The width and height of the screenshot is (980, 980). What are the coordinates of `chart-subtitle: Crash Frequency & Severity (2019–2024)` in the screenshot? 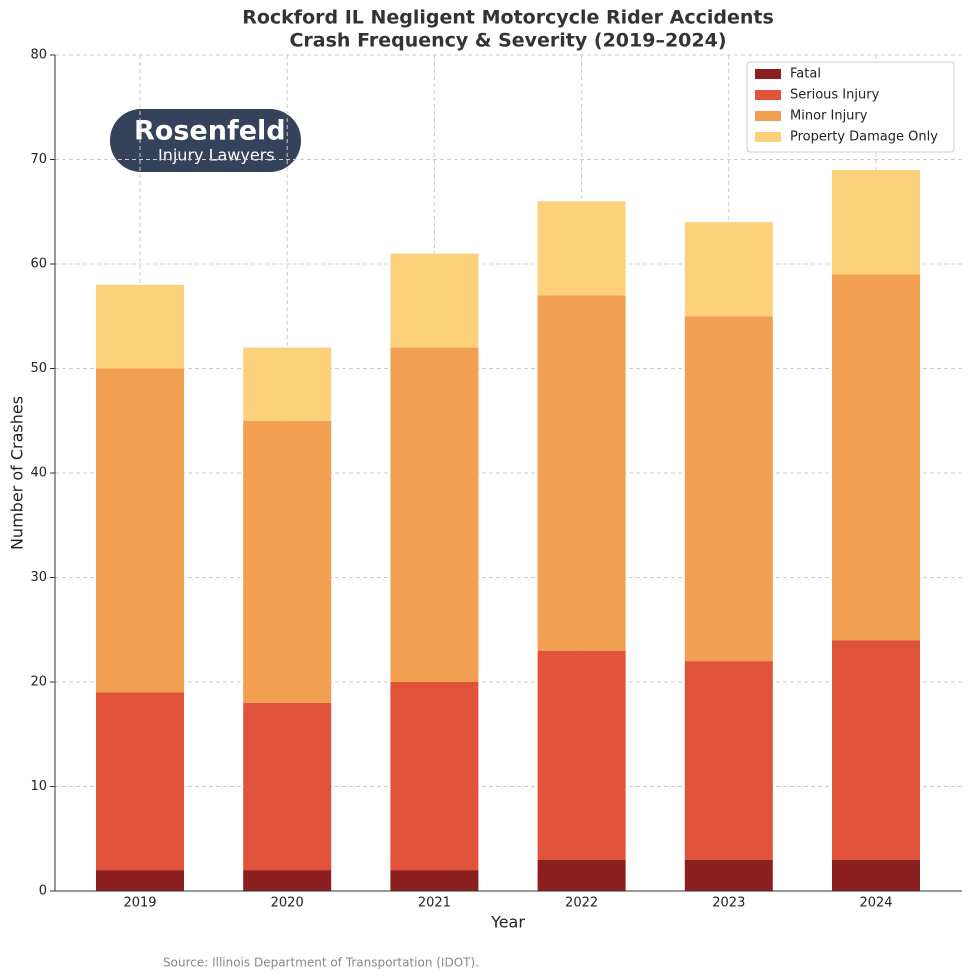 It's located at (507, 41).